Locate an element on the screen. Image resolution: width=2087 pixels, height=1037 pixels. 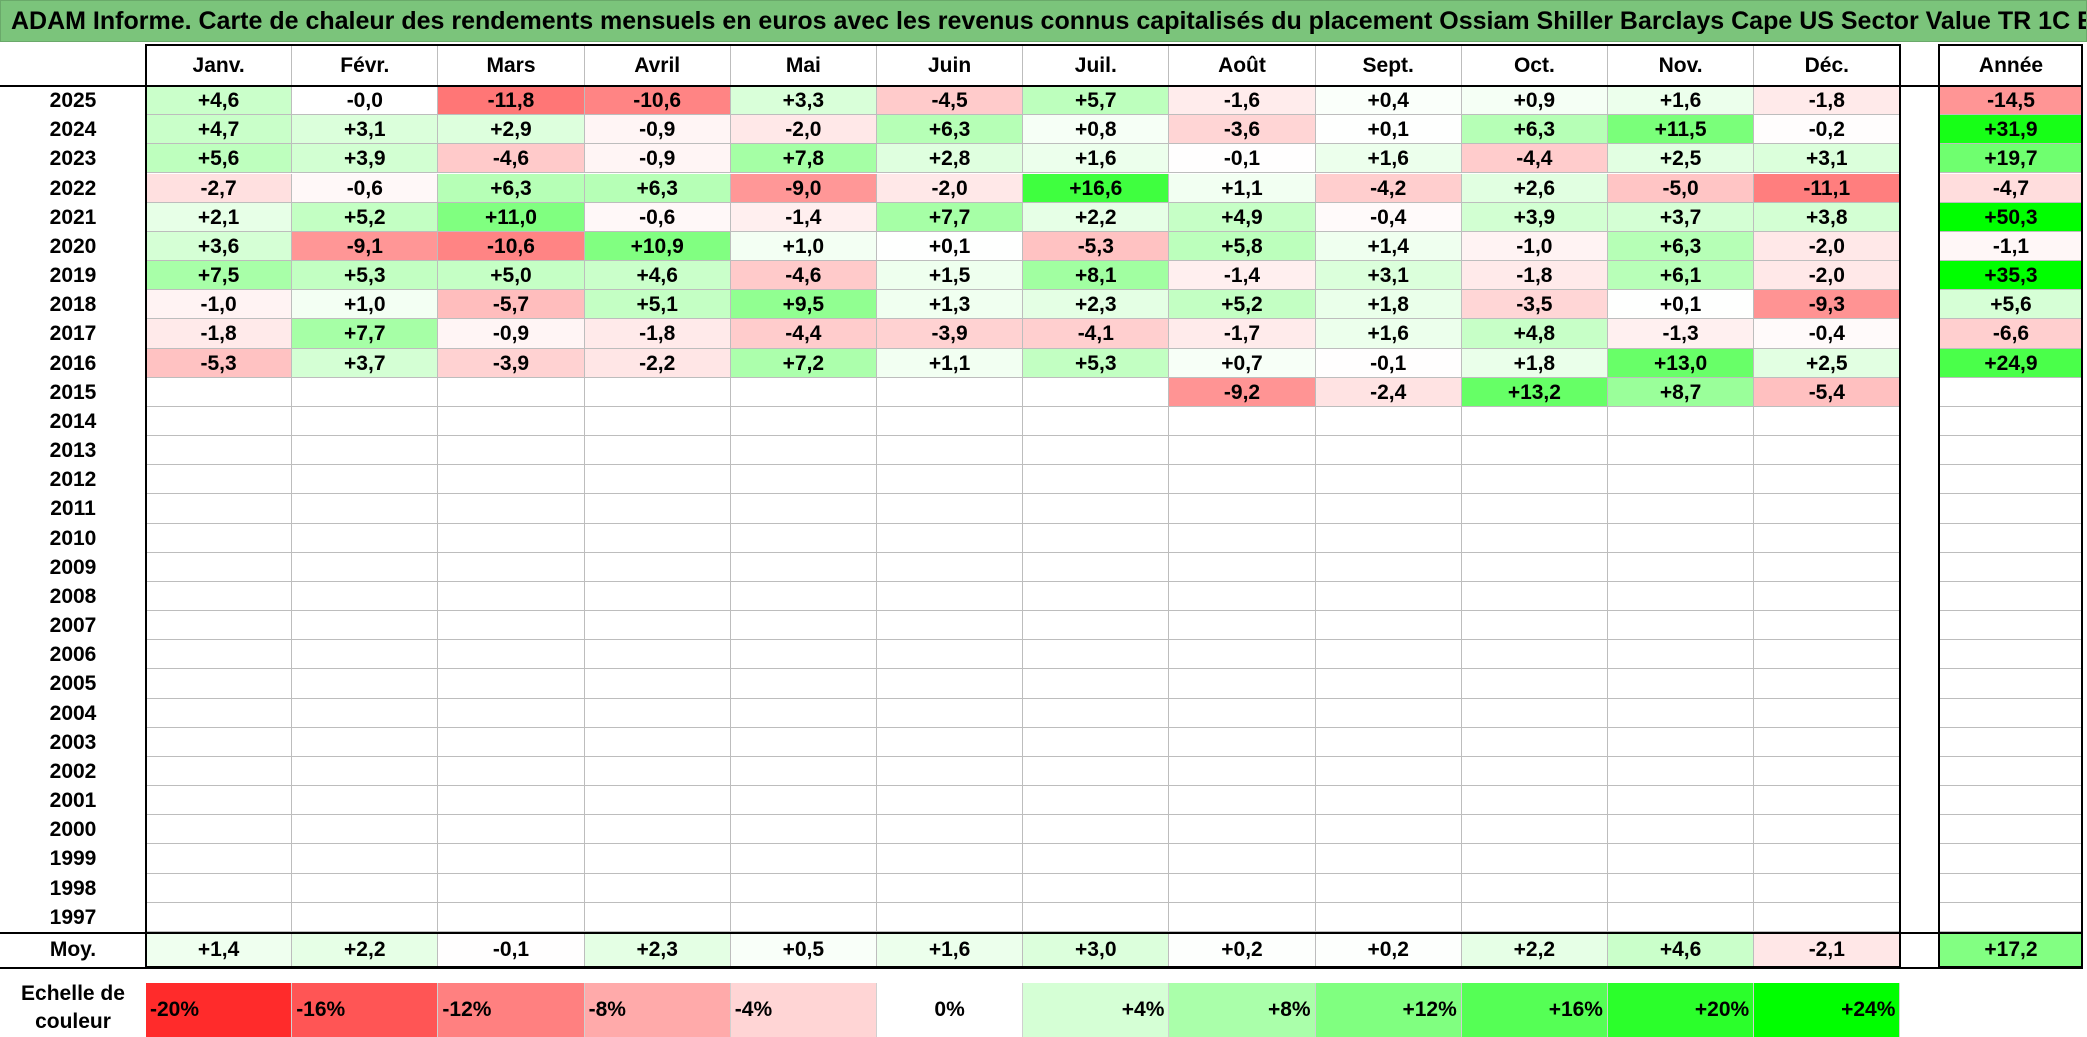
heatmap-cell: +2,1 is located at coordinates (219, 217).